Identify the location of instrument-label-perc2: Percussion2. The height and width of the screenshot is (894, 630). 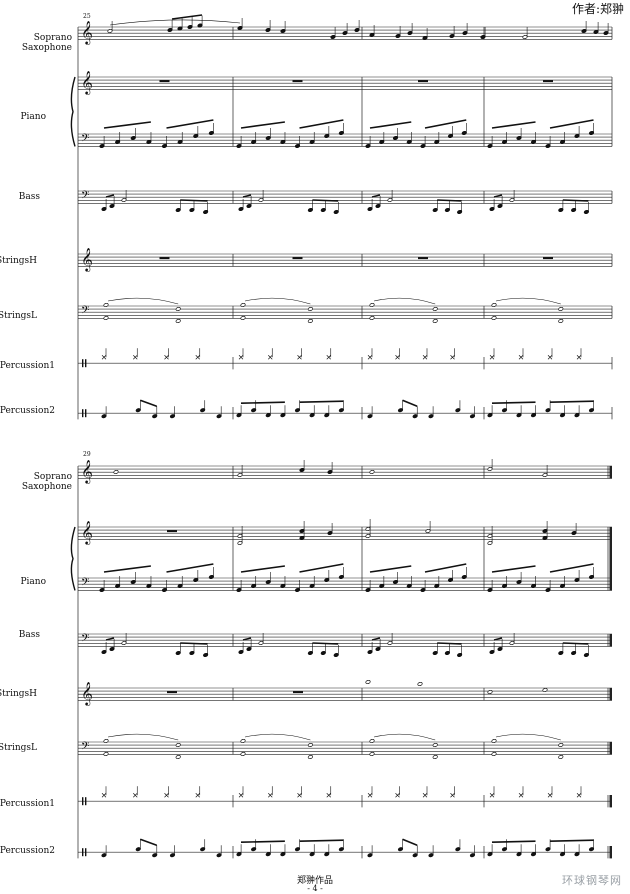
(27, 851).